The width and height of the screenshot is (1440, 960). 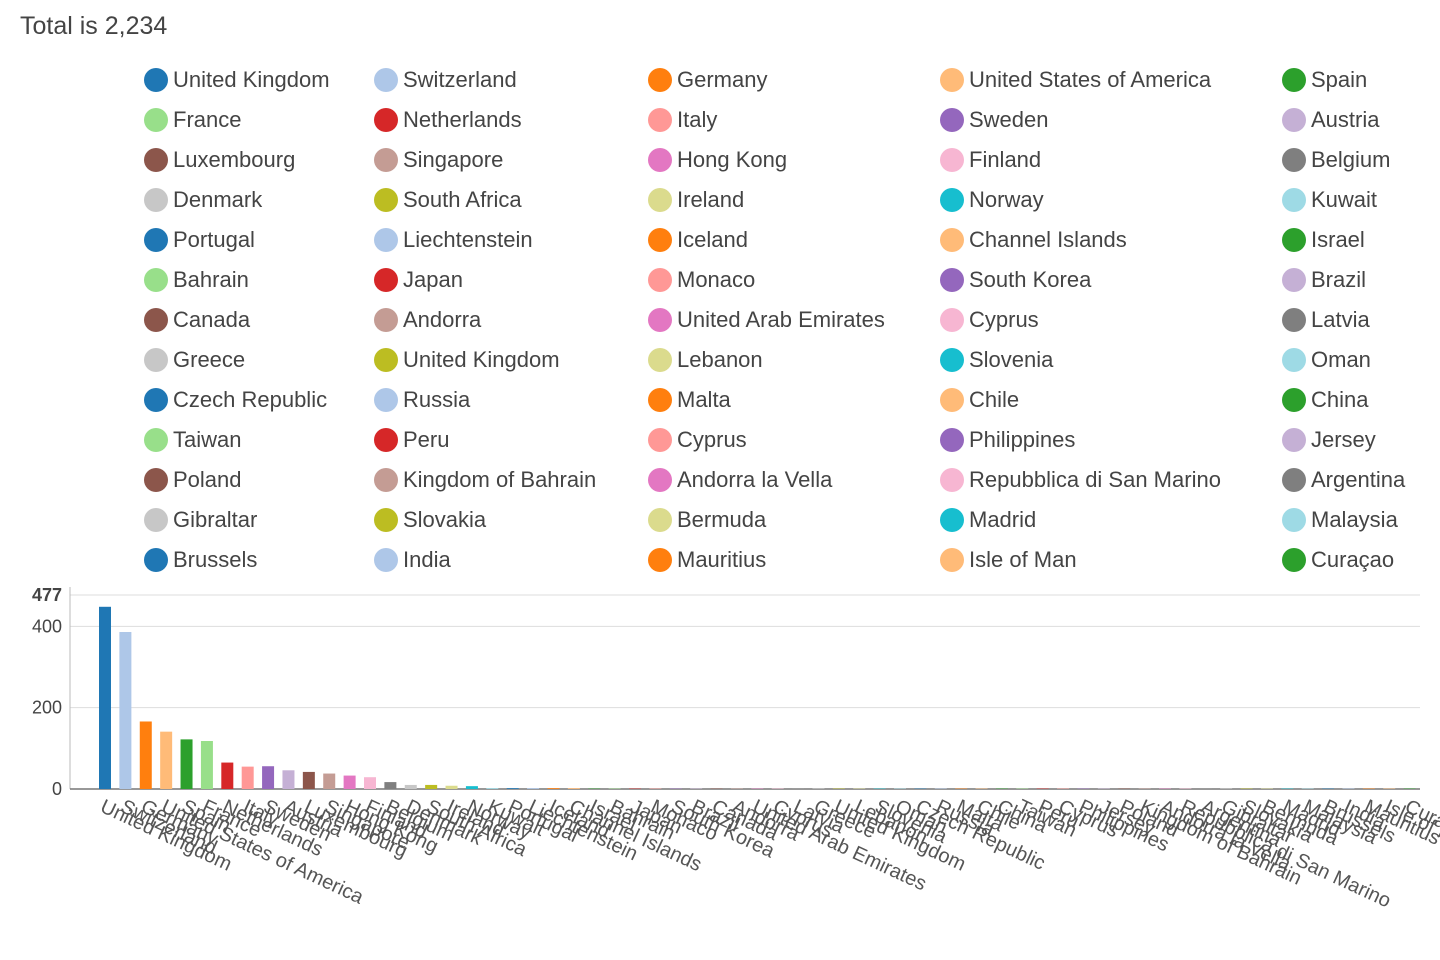 I want to click on legend-item: Madrid, so click(x=988, y=520).